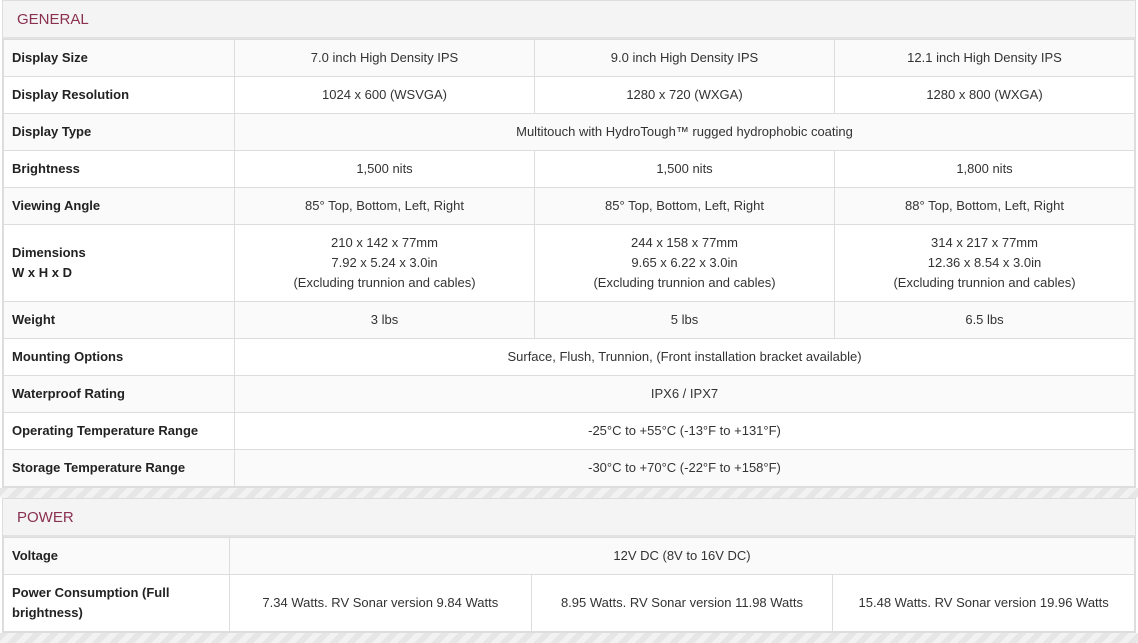 This screenshot has height=643, width=1138. What do you see at coordinates (119, 394) in the screenshot?
I see `spec-label: Waterproof Rating` at bounding box center [119, 394].